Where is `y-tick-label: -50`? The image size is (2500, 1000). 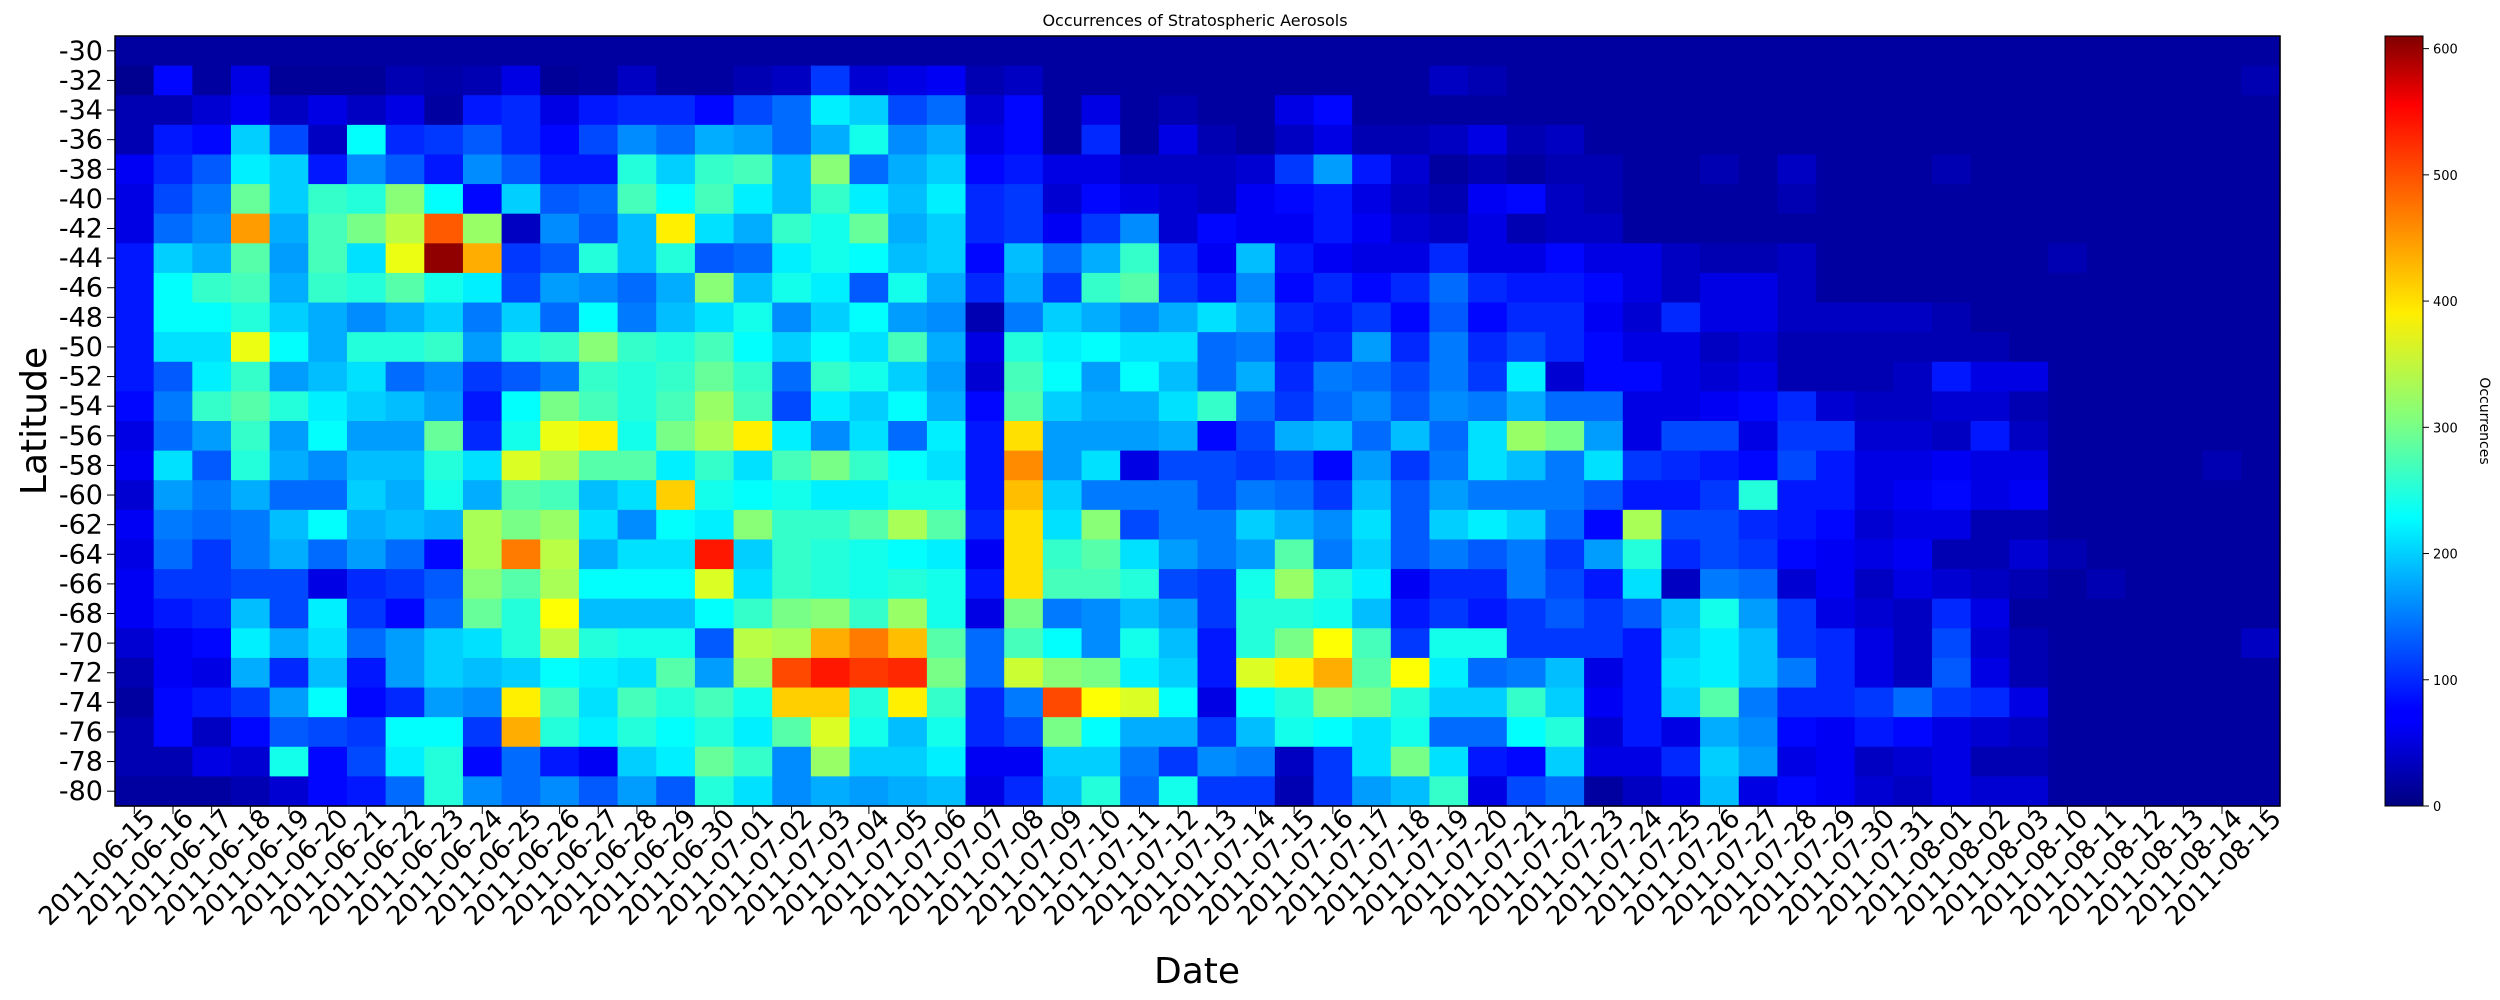
y-tick-label: -50 is located at coordinates (81, 347).